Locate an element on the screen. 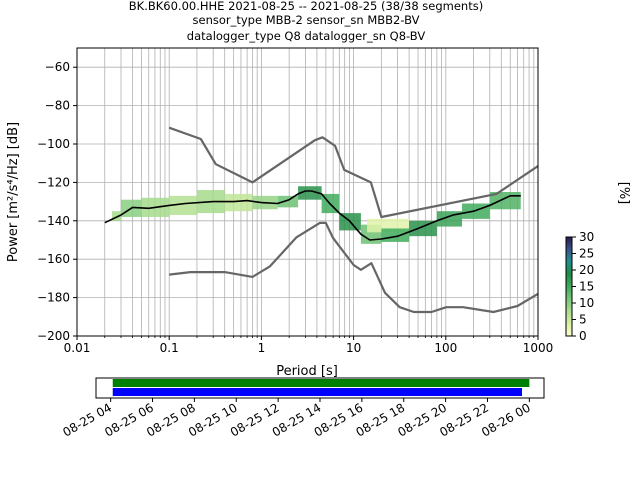  y-tick-label: −100 is located at coordinates (53, 144).